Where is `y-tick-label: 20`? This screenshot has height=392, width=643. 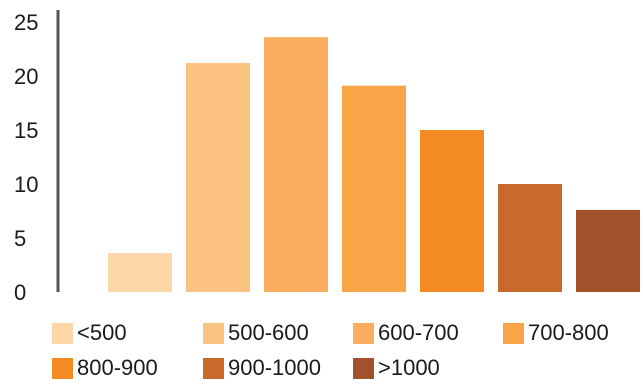
y-tick-label: 20 is located at coordinates (26, 76).